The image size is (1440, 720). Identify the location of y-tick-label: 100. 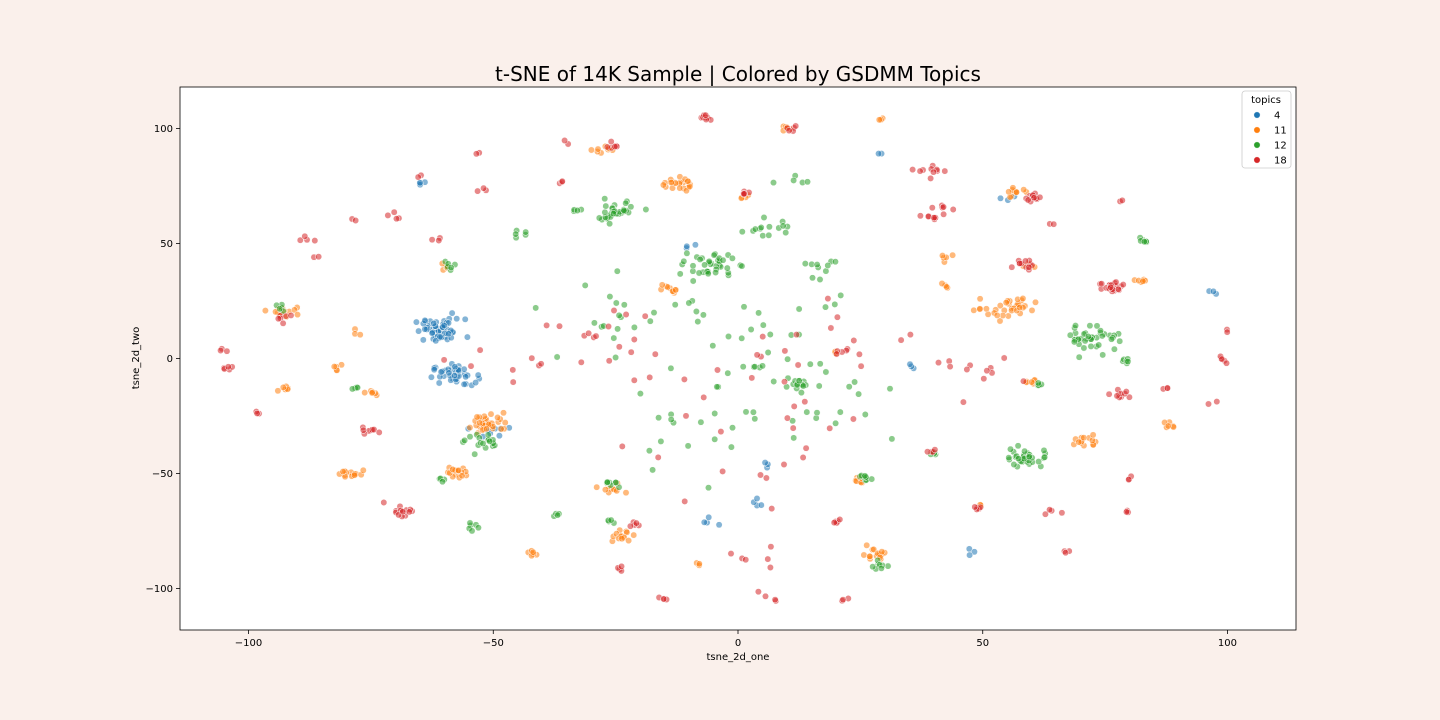
(163, 129).